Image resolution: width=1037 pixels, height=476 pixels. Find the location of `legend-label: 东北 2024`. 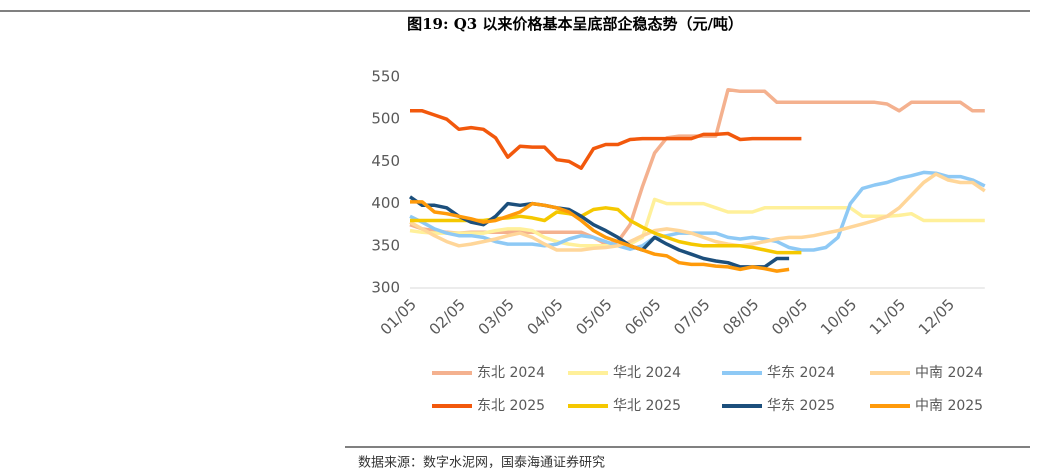

legend-label: 东北 2024 is located at coordinates (511, 373).